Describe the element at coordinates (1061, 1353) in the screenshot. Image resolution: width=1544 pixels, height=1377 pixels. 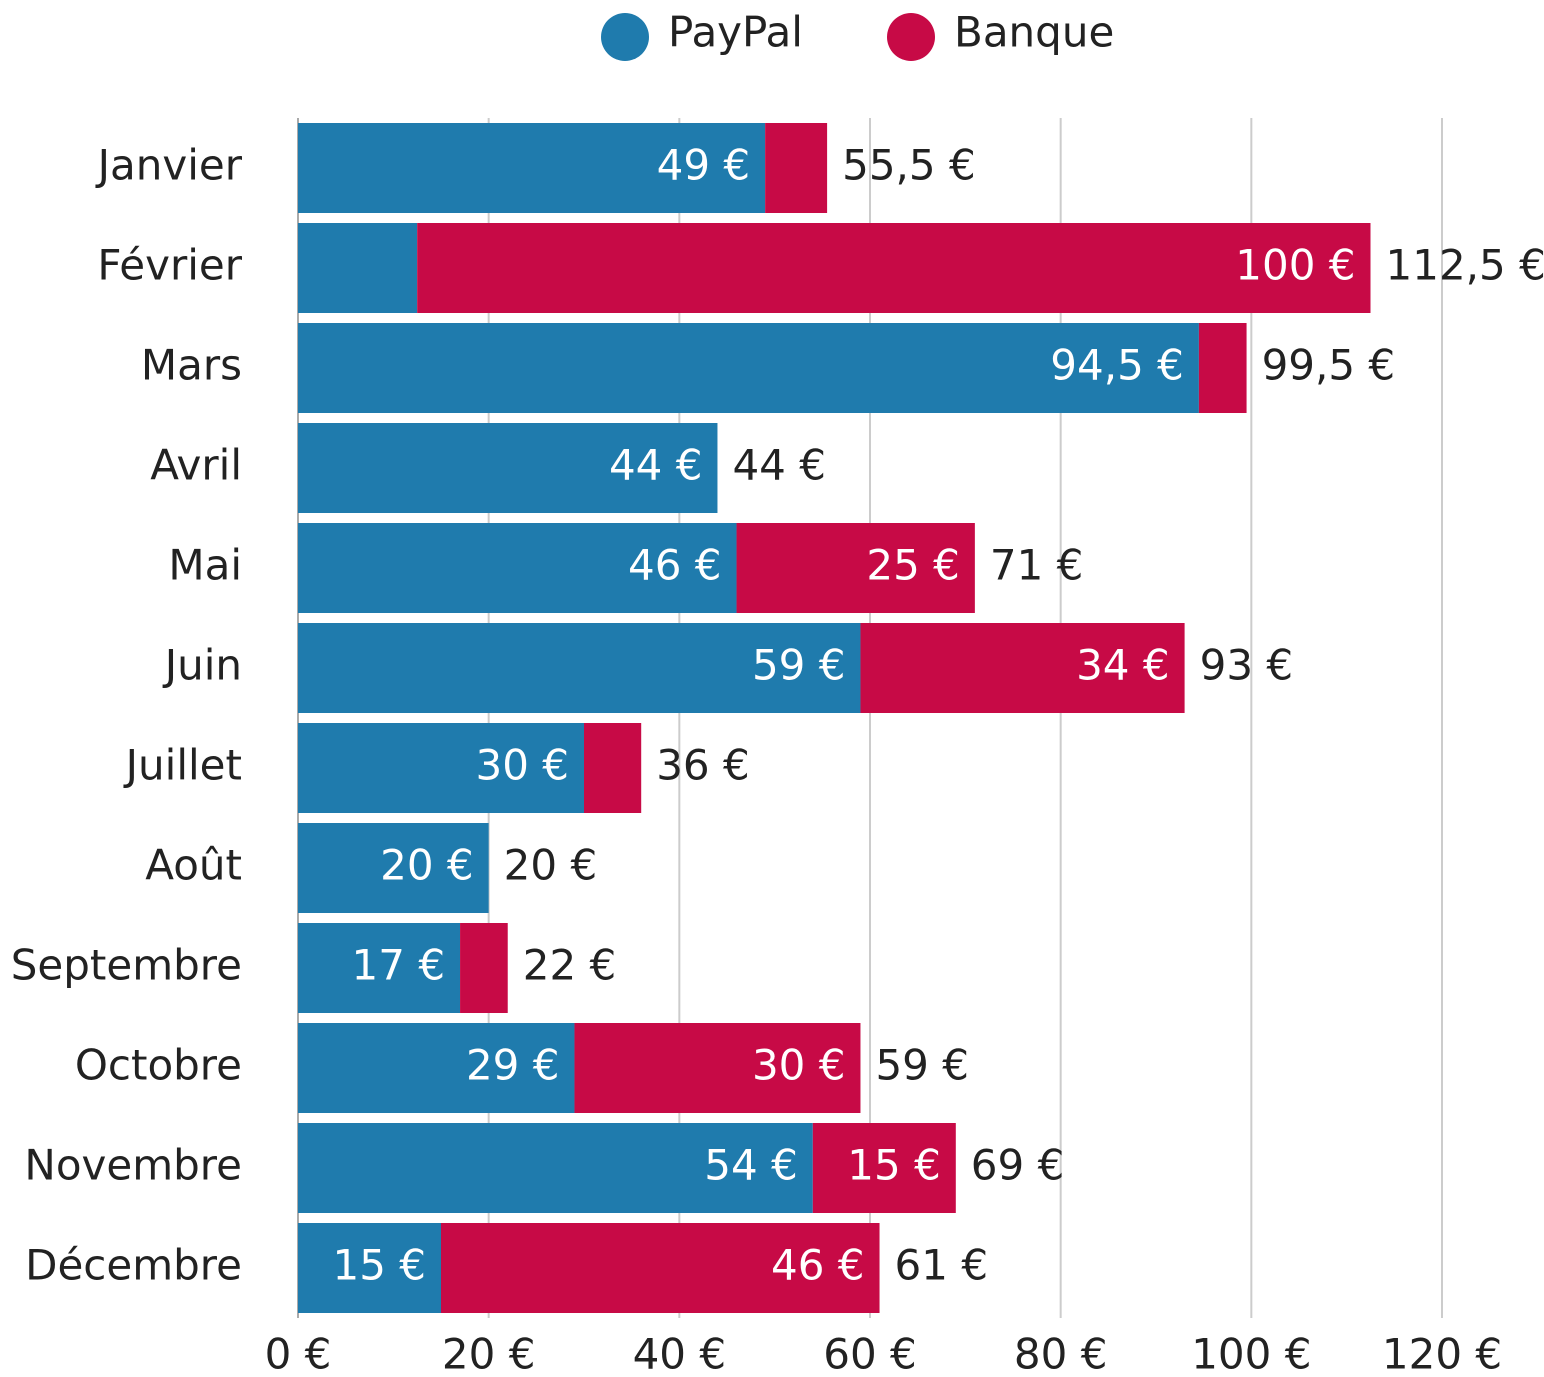
I see `x-tick-label: 80 €` at that location.